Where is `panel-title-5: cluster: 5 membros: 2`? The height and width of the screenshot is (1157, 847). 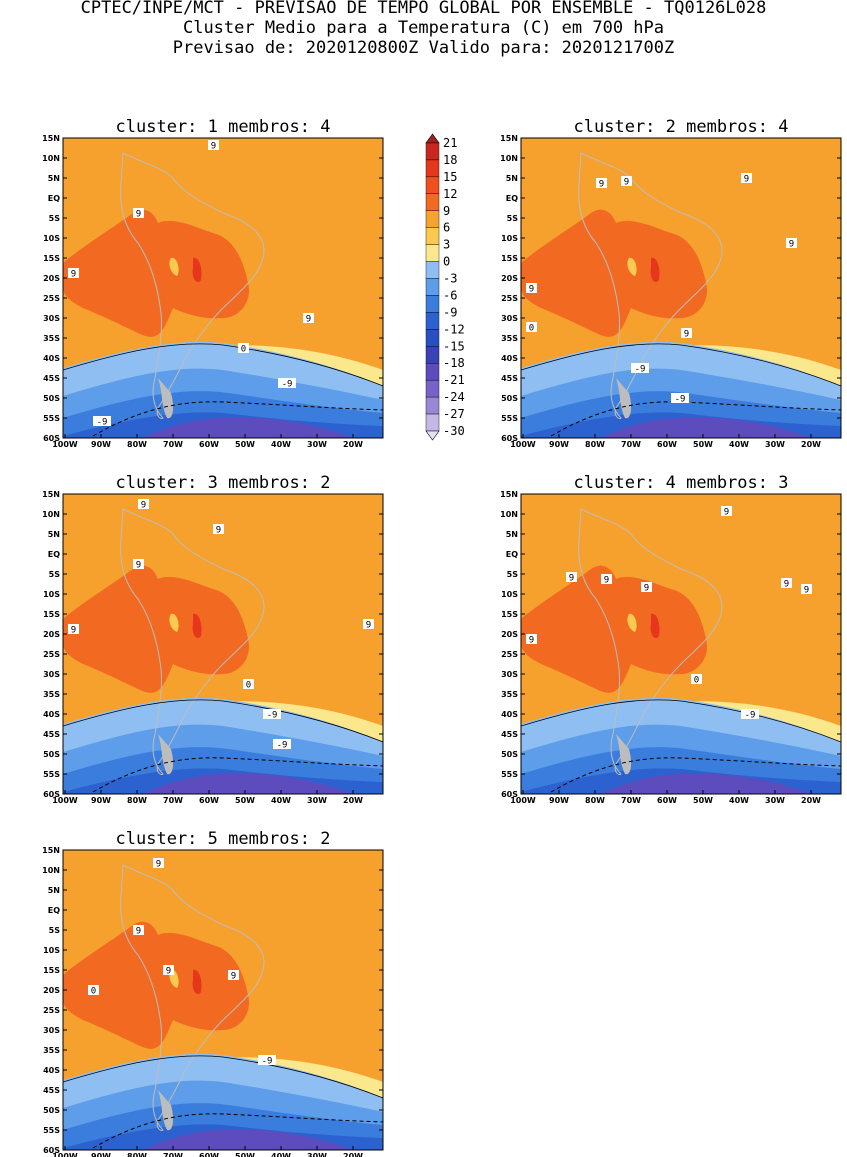 panel-title-5: cluster: 5 membros: 2 is located at coordinates (223, 839).